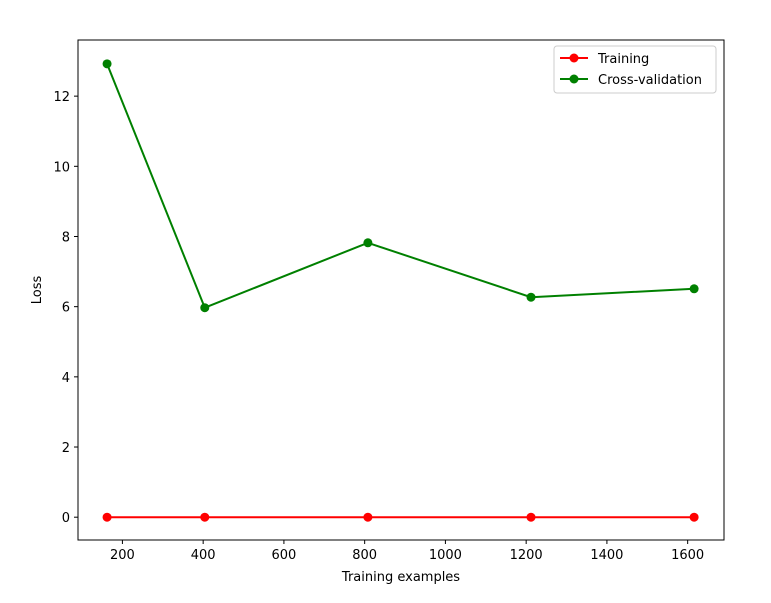  I want to click on legend-marker-training, so click(574, 58).